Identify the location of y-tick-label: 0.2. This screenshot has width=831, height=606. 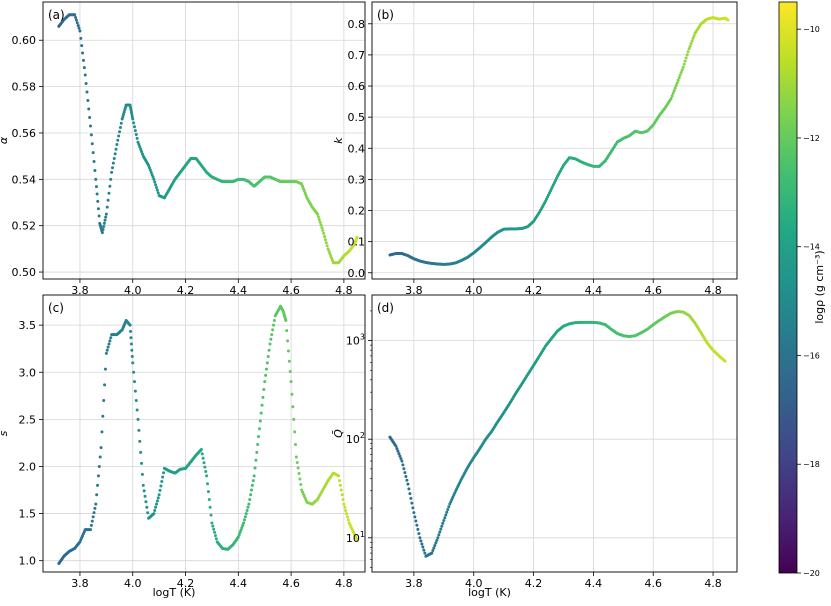
(357, 211).